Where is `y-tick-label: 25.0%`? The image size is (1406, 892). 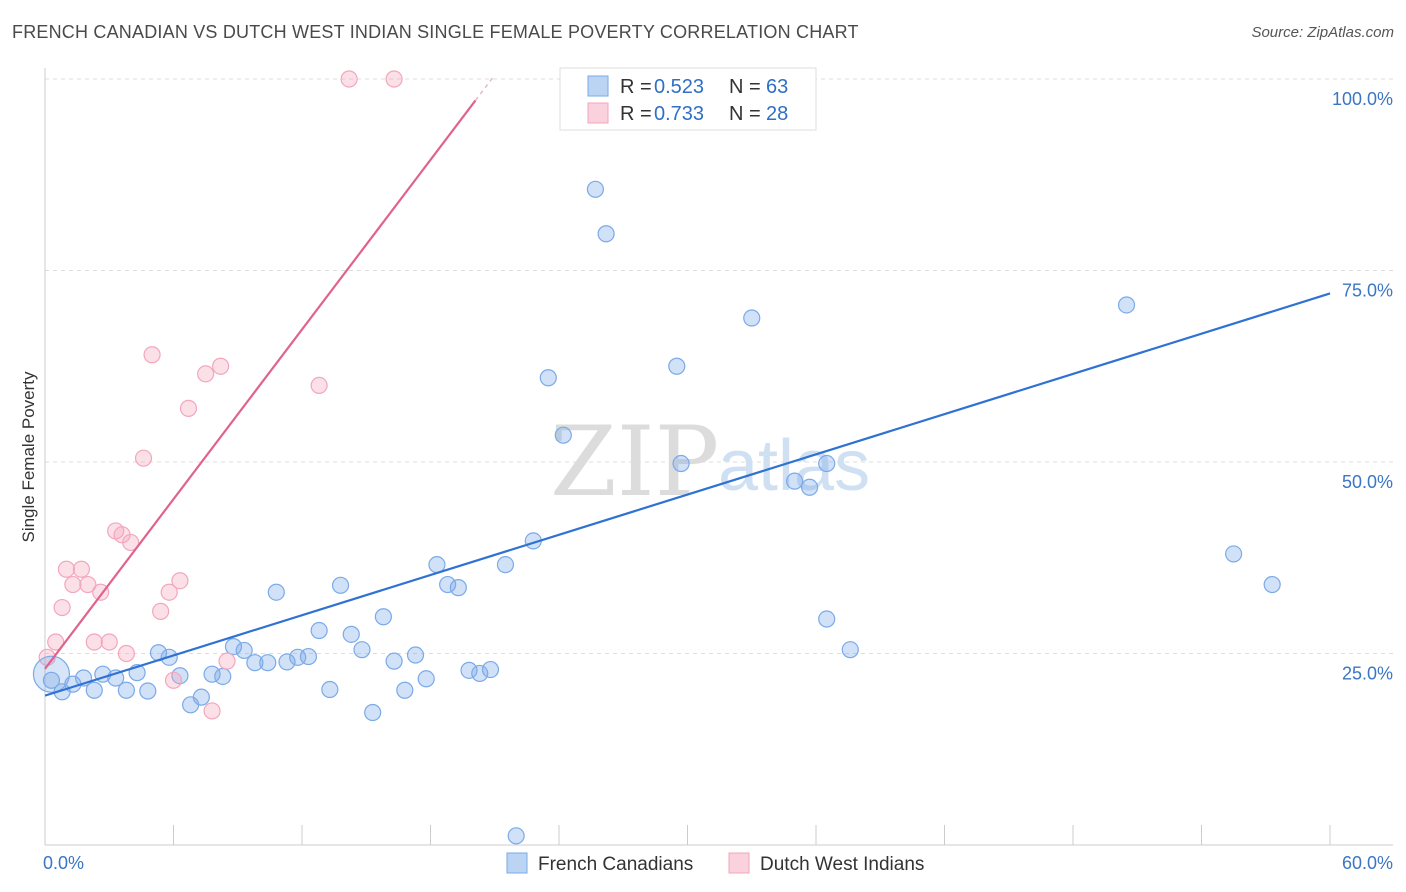 y-tick-label: 25.0% is located at coordinates (1367, 674).